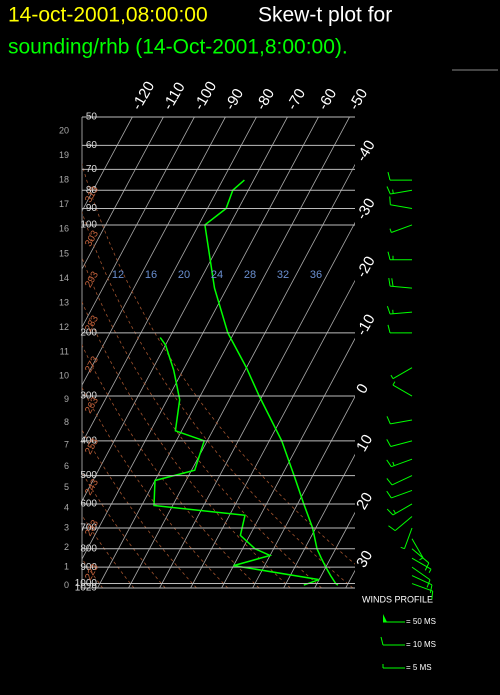 The height and width of the screenshot is (695, 500). Describe the element at coordinates (66, 585) in the screenshot. I see `height-tick-label: 0` at that location.